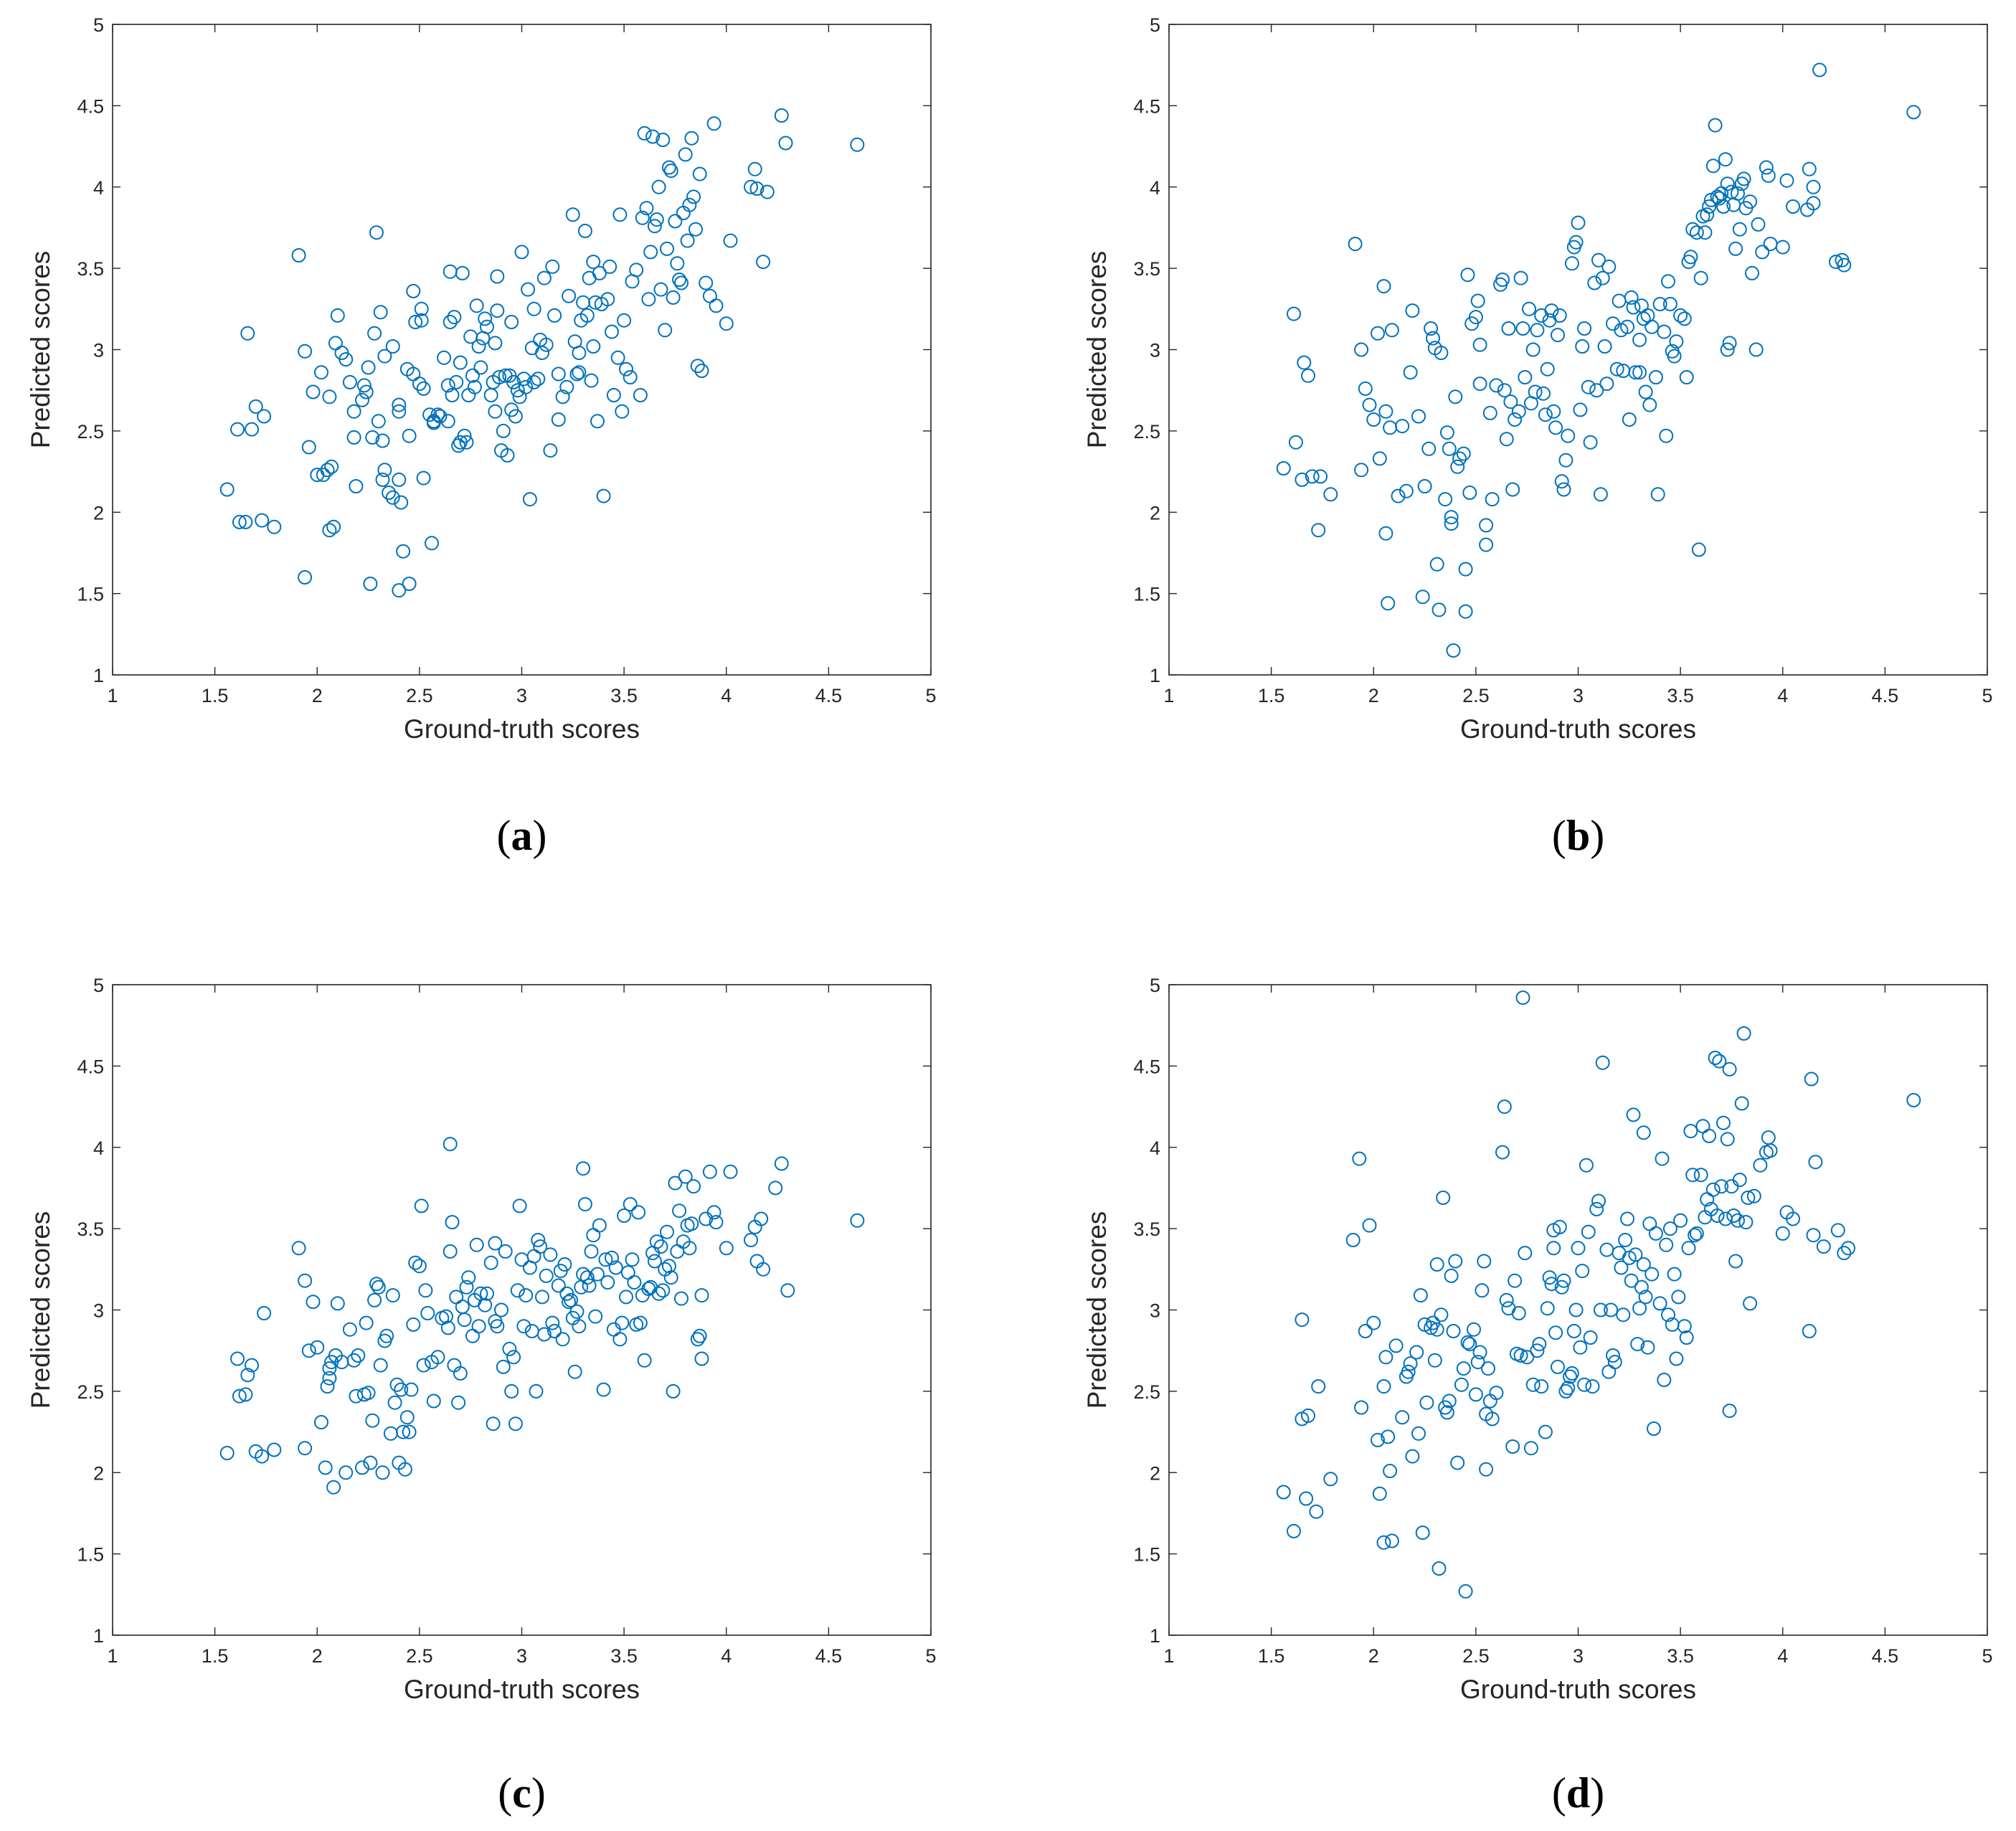  I want to click on y-tick-label: 4, so click(1155, 188).